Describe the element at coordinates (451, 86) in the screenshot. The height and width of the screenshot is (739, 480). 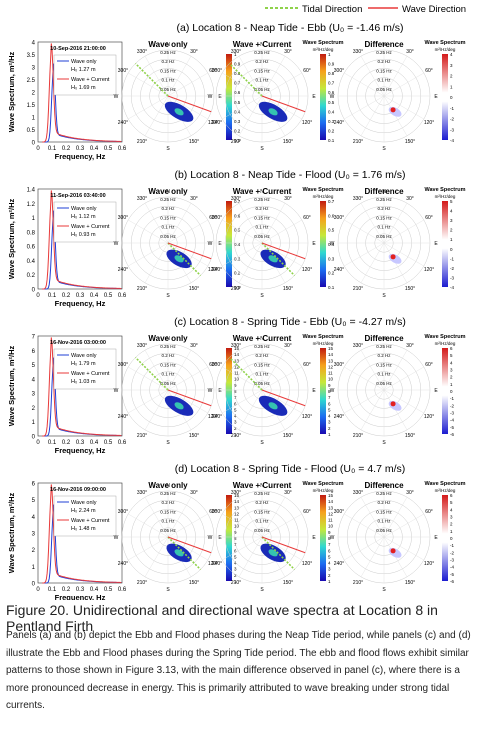
I see `difference-colorbar-tick: 1` at that location.